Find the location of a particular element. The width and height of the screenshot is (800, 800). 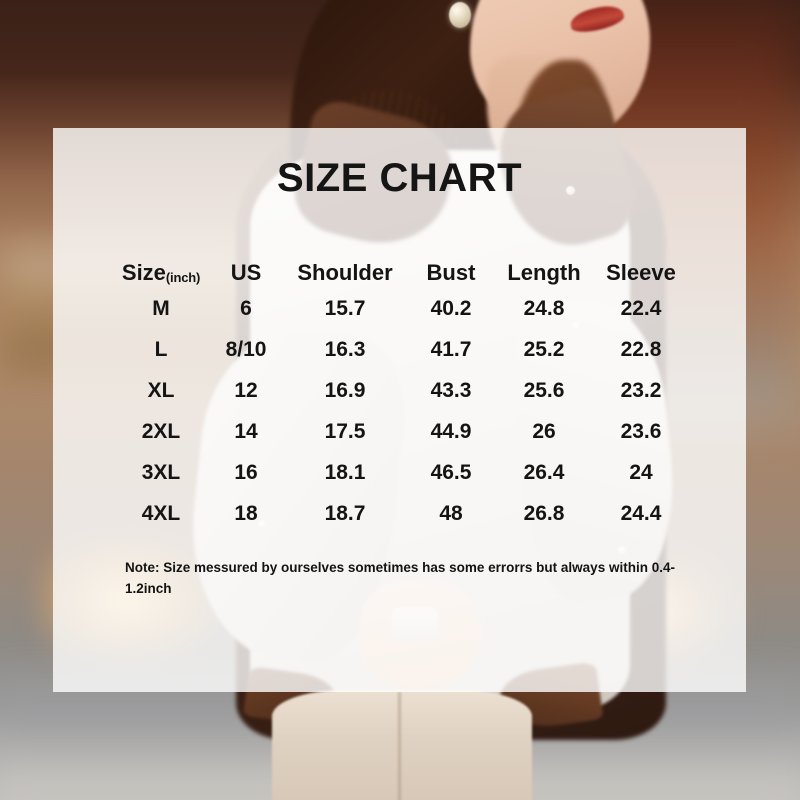

cell-size: 4XL is located at coordinates (161, 513).